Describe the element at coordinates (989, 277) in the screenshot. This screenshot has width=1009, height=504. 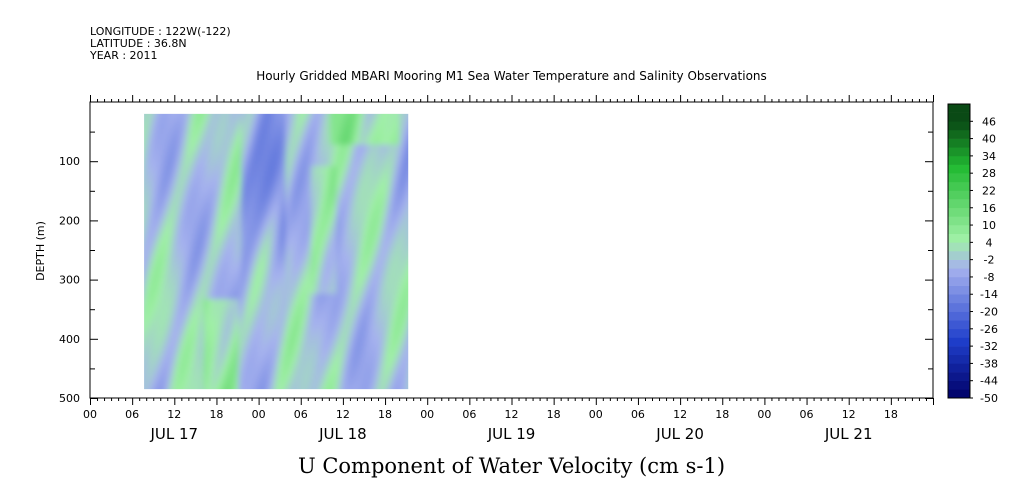
I see `colorbar-tick-label: -8` at that location.